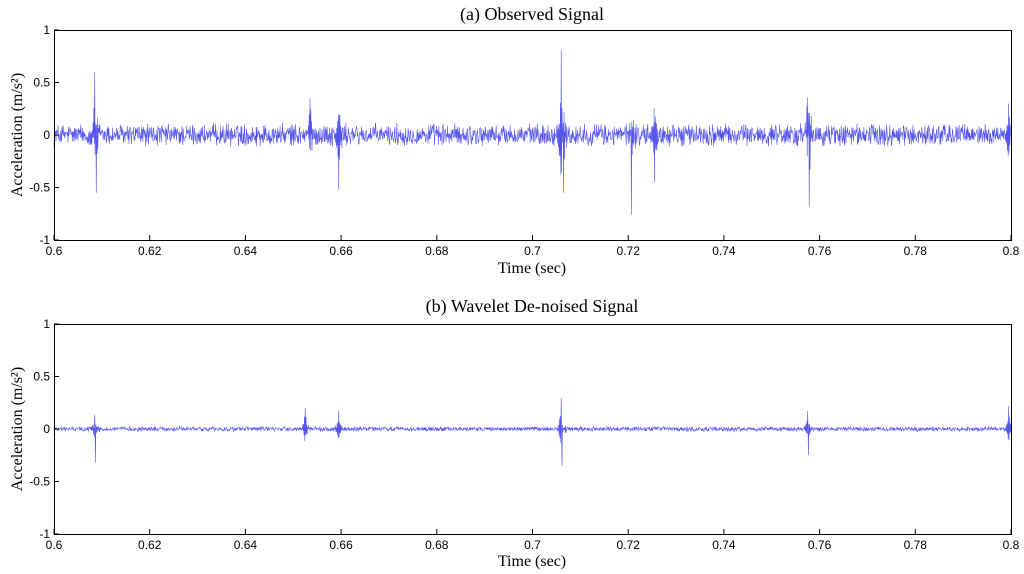  Describe the element at coordinates (17, 429) in the screenshot. I see `y-axis-label-b: Acceleration (m/s²)` at that location.